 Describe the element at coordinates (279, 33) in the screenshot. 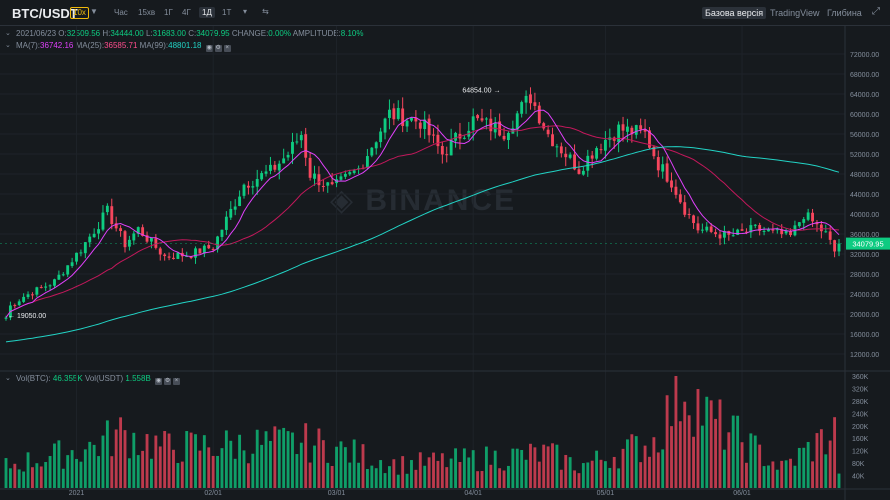

I see `ohlc-change-value: 0.00%` at that location.